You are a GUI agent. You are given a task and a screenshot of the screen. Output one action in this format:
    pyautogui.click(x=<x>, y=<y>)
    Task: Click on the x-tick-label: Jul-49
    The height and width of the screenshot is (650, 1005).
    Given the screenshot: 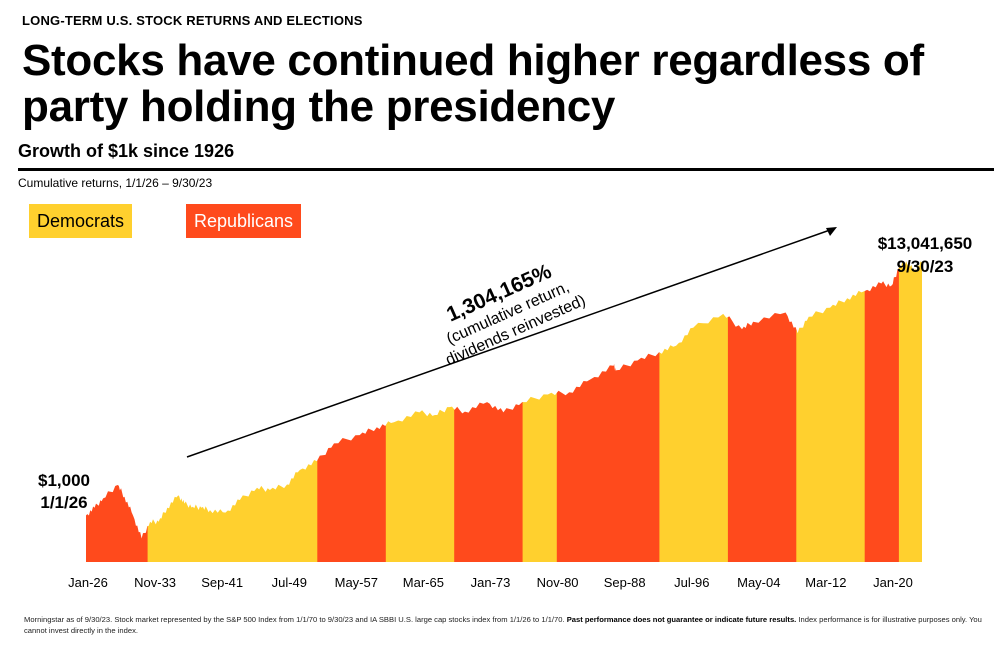 What is the action you would take?
    pyautogui.click(x=289, y=582)
    